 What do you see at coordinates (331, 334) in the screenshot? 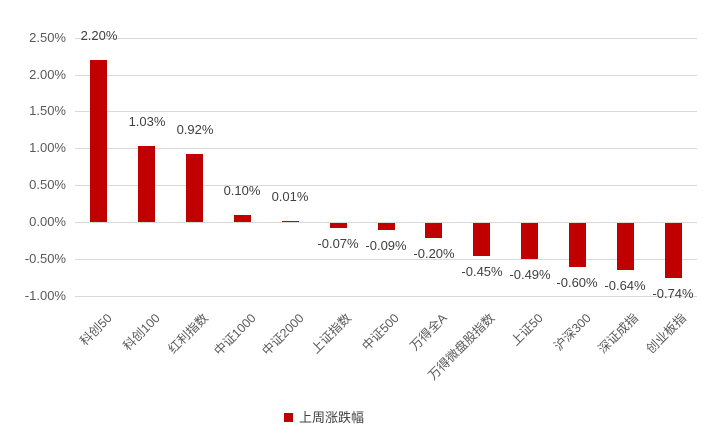
I see `x-axis-category-label: 上证指数` at bounding box center [331, 334].